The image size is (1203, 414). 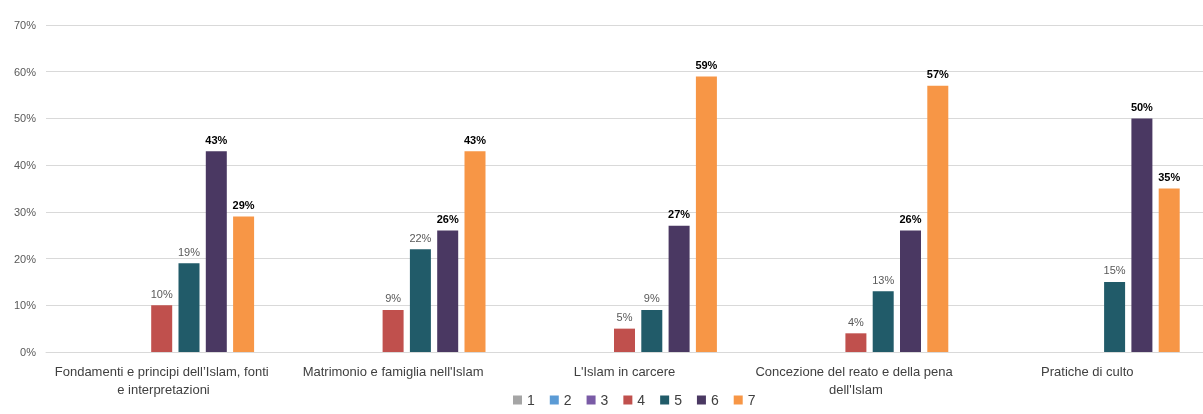 I want to click on y-tick-label: 60%, so click(x=25, y=71).